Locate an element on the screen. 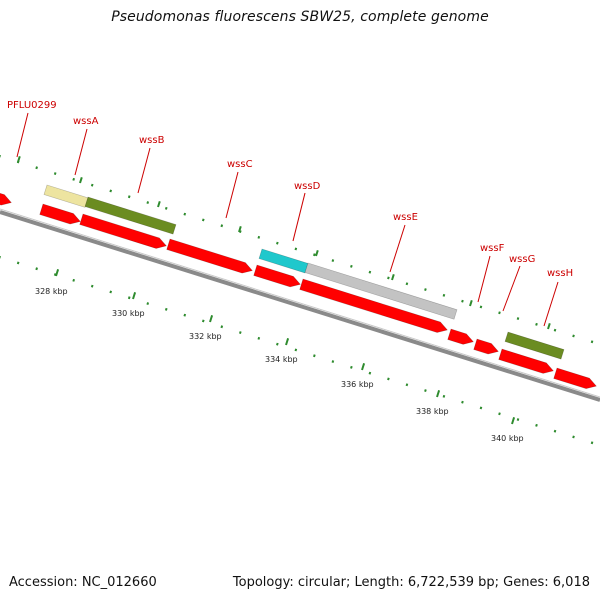 This screenshot has height=600, width=600. kbp-label: 334 kbp is located at coordinates (281, 359).